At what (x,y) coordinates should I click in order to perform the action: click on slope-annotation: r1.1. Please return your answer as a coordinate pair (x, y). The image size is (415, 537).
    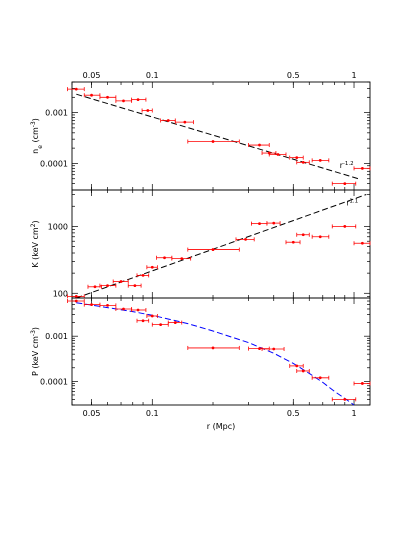
    Looking at the image, I should click on (352, 203).